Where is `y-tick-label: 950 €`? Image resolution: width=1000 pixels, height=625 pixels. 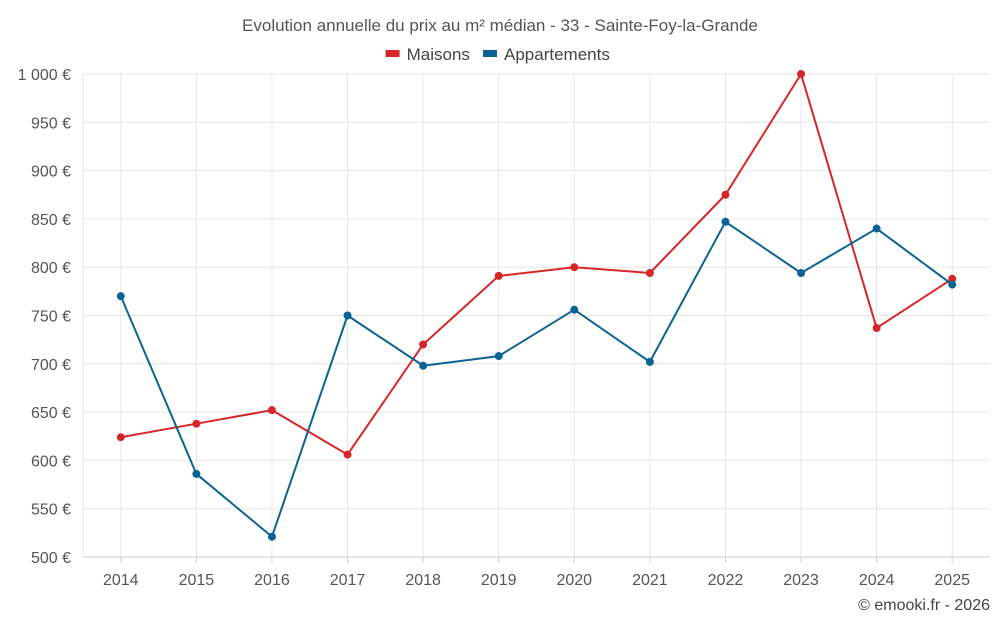
y-tick-label: 950 € is located at coordinates (51, 123).